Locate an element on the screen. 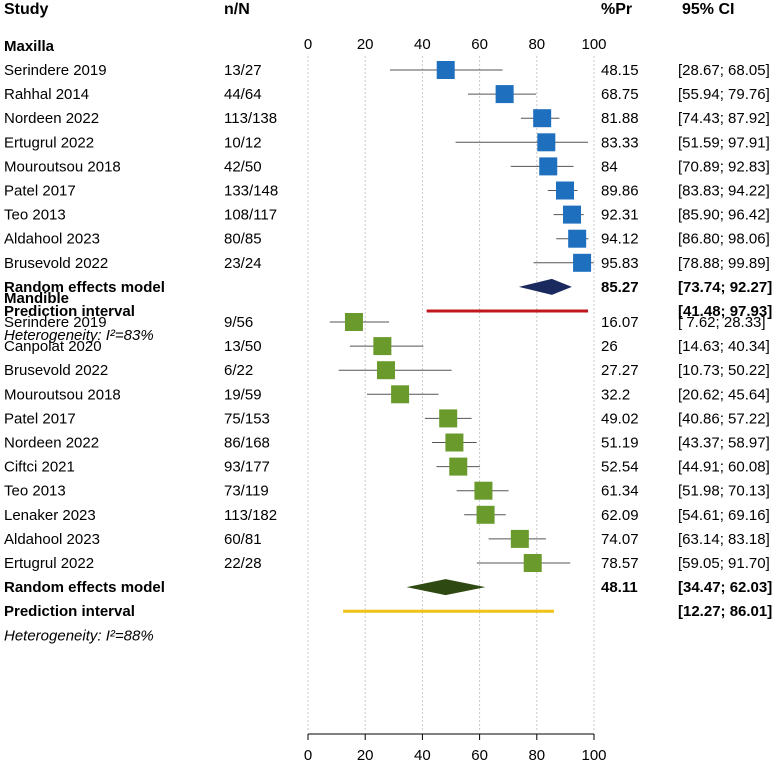  study-proportion: 27.27 is located at coordinates (620, 370).